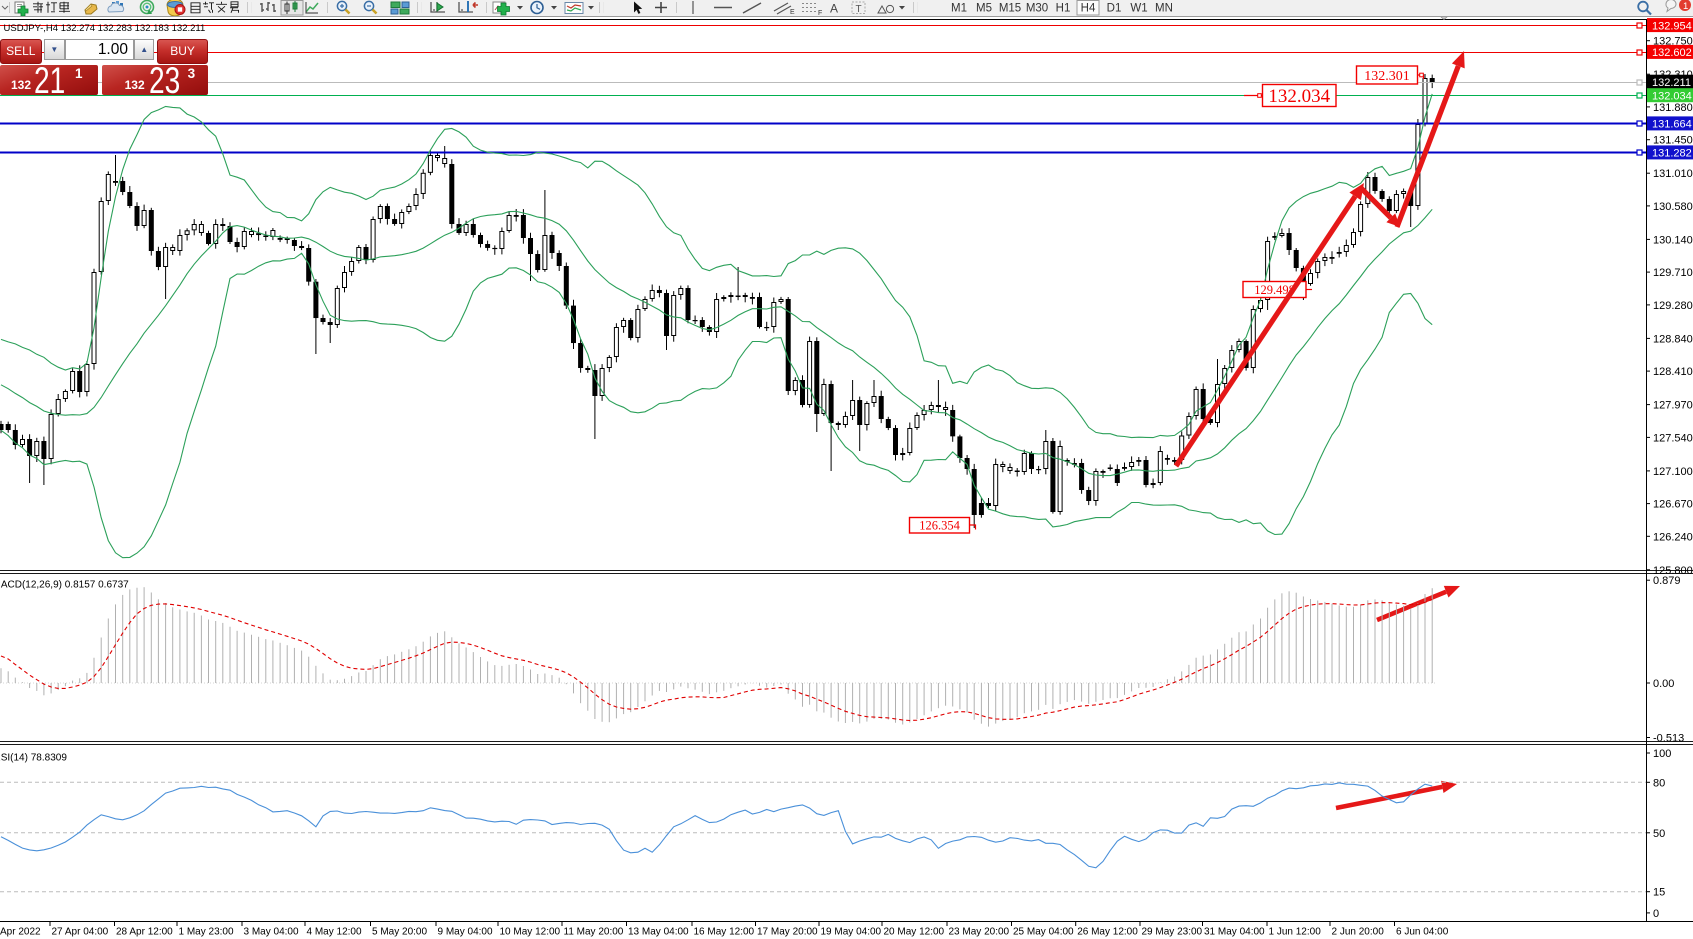 The height and width of the screenshot is (939, 1693). Describe the element at coordinates (1672, 154) in the screenshot. I see `svg-text: 131.282` at that location.